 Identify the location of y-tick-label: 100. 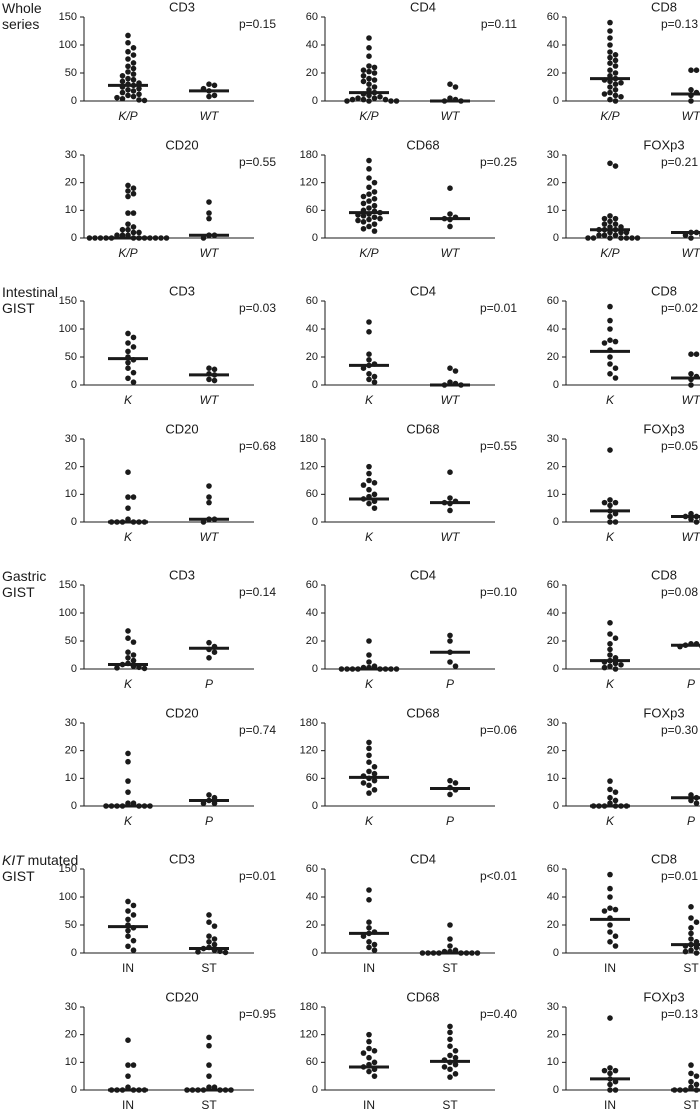
(68, 329).